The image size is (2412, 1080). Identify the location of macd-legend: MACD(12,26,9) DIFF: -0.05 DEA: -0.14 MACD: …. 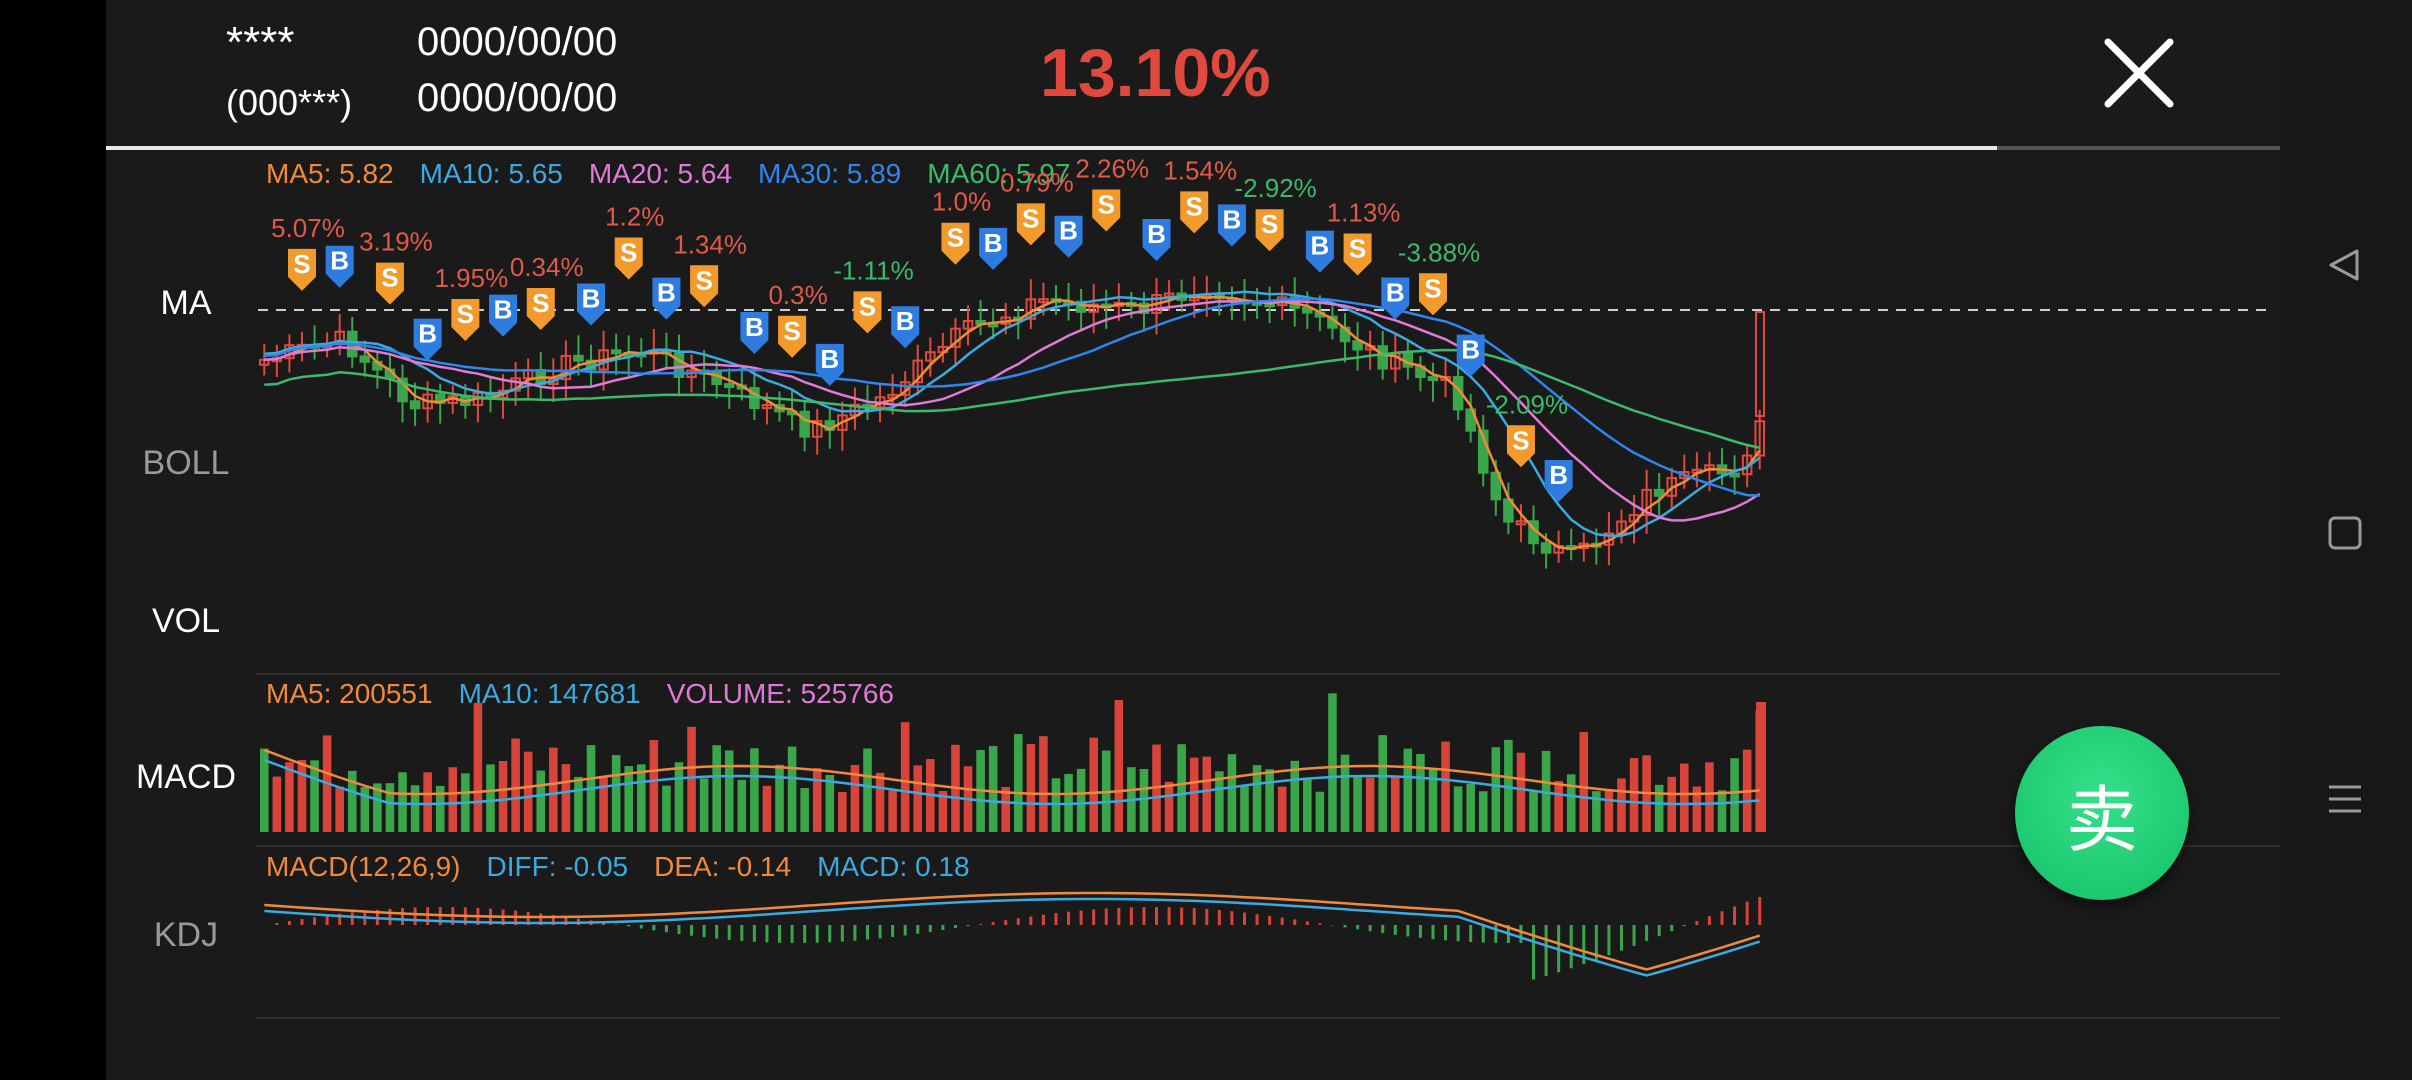
(618, 867).